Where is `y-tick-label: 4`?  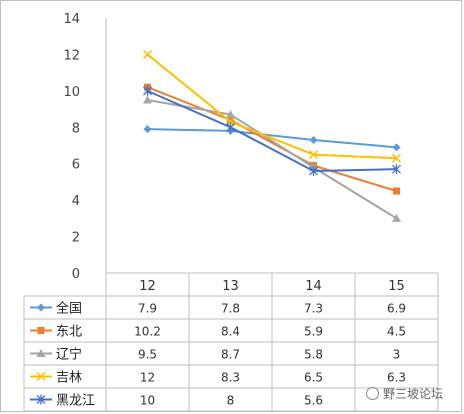
y-tick-label: 4 is located at coordinates (76, 201).